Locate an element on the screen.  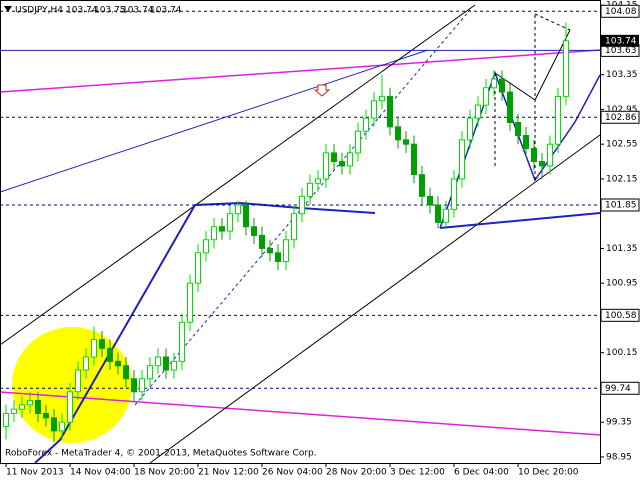
level-label: 104.08 is located at coordinates (621, 12).